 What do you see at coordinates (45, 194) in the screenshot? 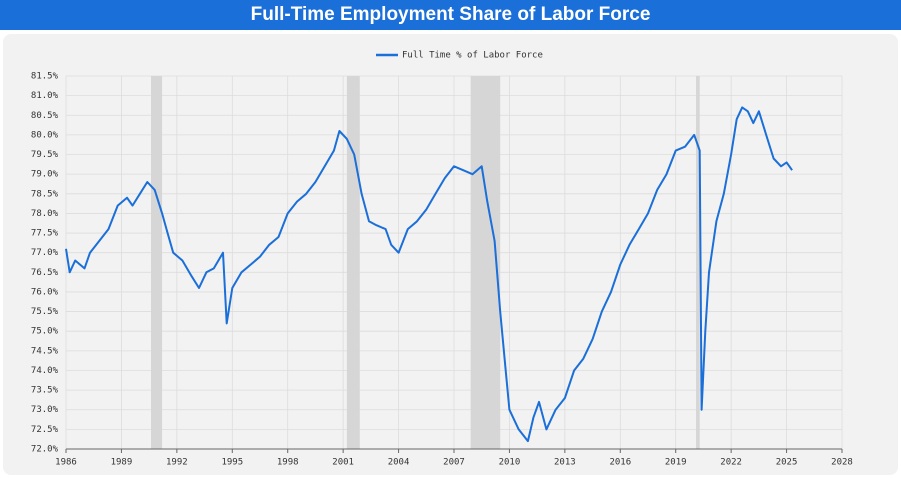
I see `y-tick-label: 78.5%` at bounding box center [45, 194].